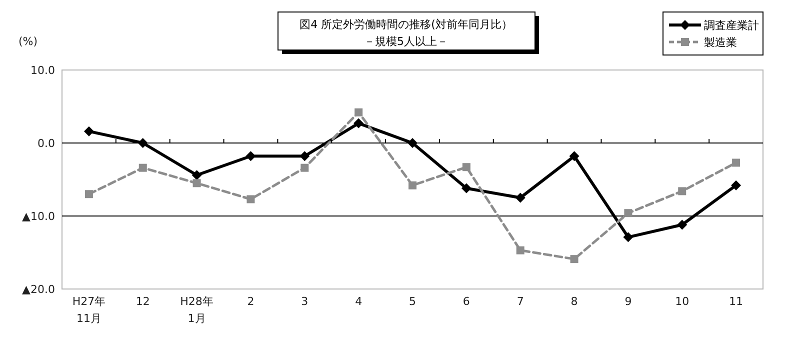  What do you see at coordinates (520, 301) in the screenshot?
I see `x-tick-label: 7` at bounding box center [520, 301].